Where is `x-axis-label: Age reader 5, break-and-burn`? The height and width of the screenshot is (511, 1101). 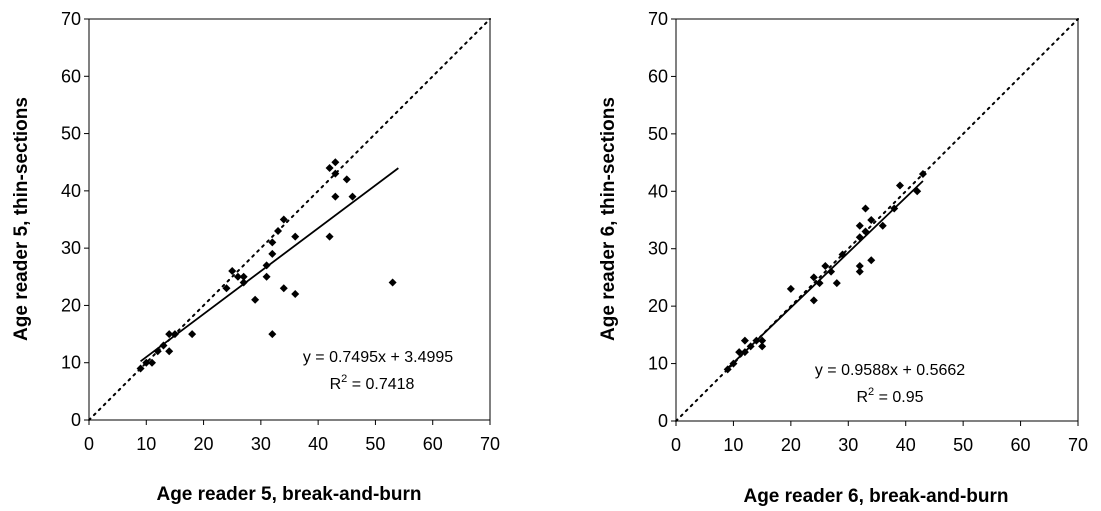 x-axis-label: Age reader 5, break-and-burn is located at coordinates (288, 494).